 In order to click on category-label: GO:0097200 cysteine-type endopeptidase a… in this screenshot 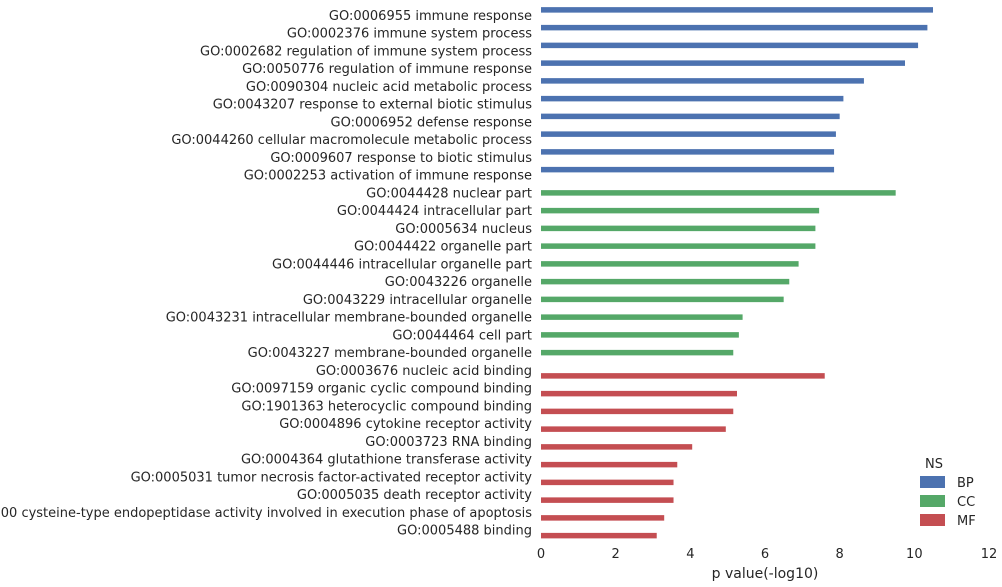, I will do `click(266, 513)`.